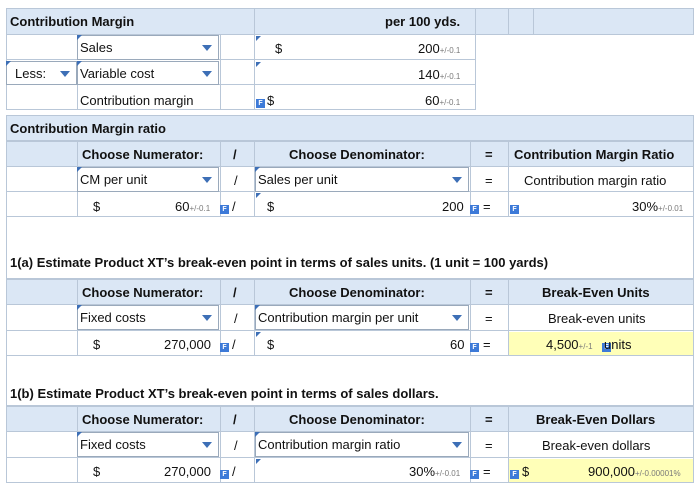 This screenshot has width=700, height=492. What do you see at coordinates (235, 154) in the screenshot?
I see `cm-ratio-slash: /` at bounding box center [235, 154].